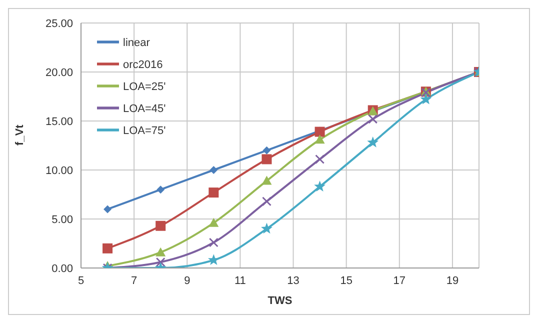  Describe the element at coordinates (134, 280) in the screenshot. I see `x-tick-label: 7` at that location.